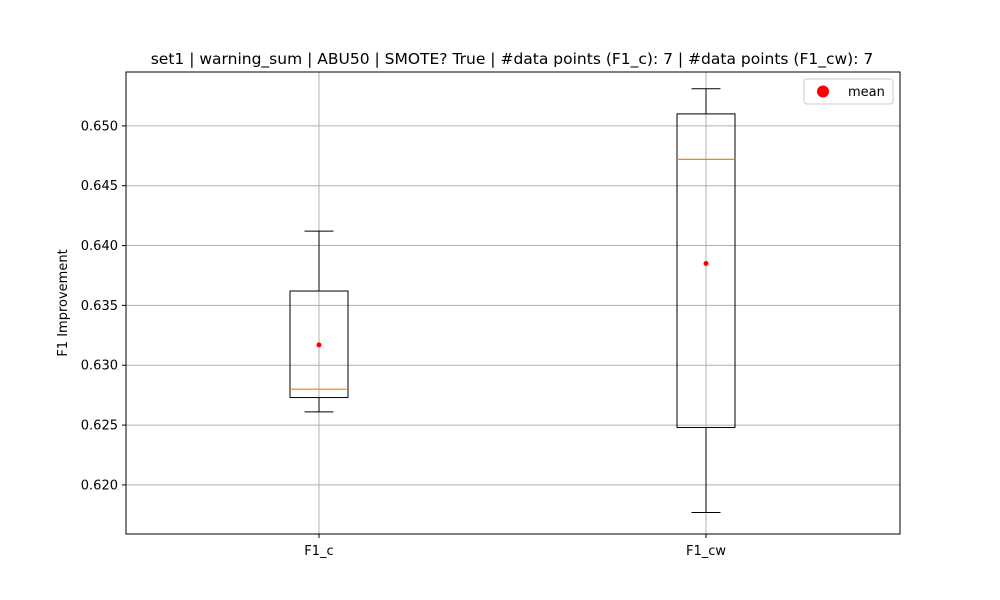  What do you see at coordinates (823, 91) in the screenshot?
I see `legend-mean-marker` at bounding box center [823, 91].